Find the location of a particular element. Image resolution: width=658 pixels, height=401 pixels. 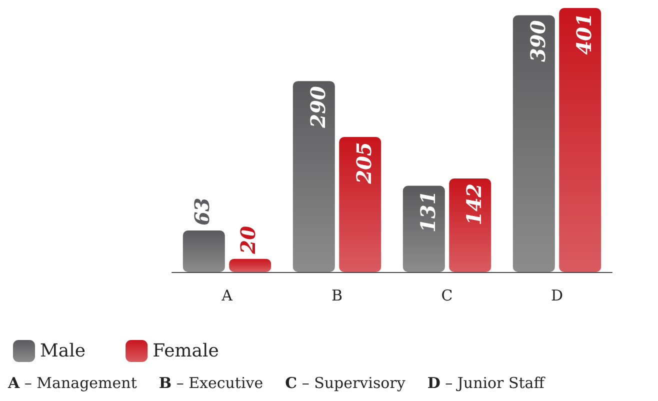

legend-label: Female is located at coordinates (185, 351).